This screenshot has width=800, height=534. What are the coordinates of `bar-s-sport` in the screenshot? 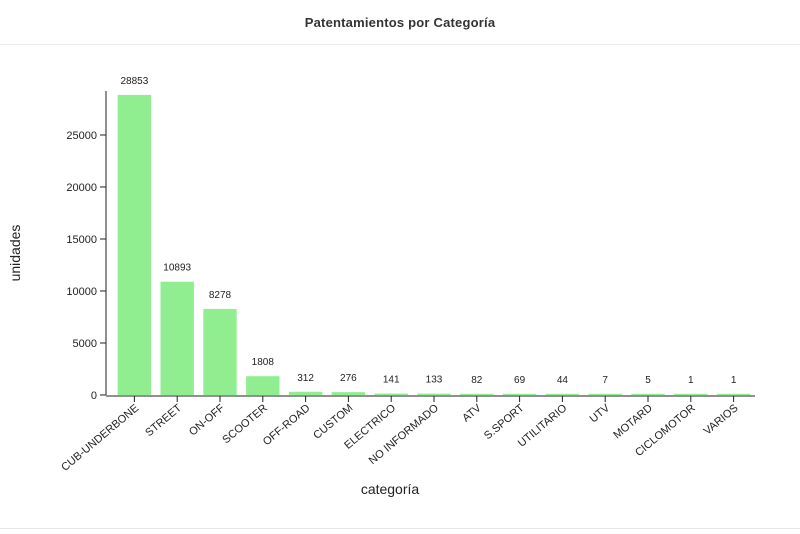 It's located at (519, 394).